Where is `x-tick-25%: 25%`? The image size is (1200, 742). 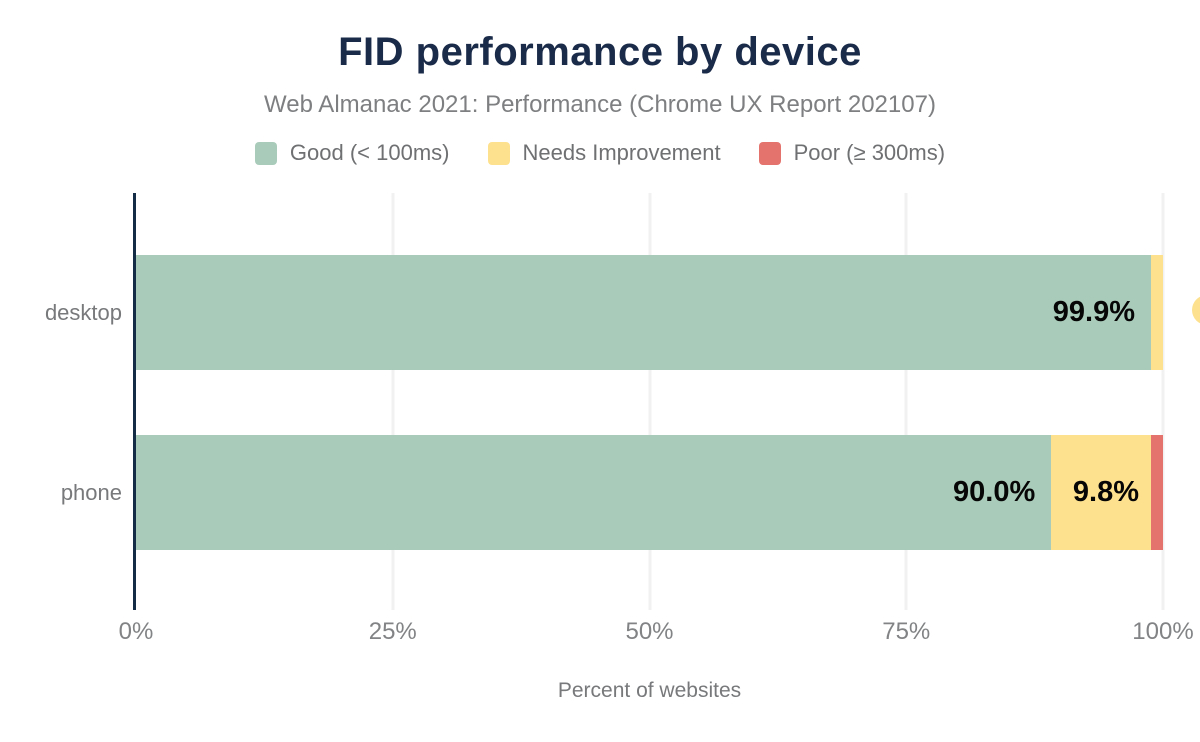
x-tick-25%: 25% is located at coordinates (392, 631).